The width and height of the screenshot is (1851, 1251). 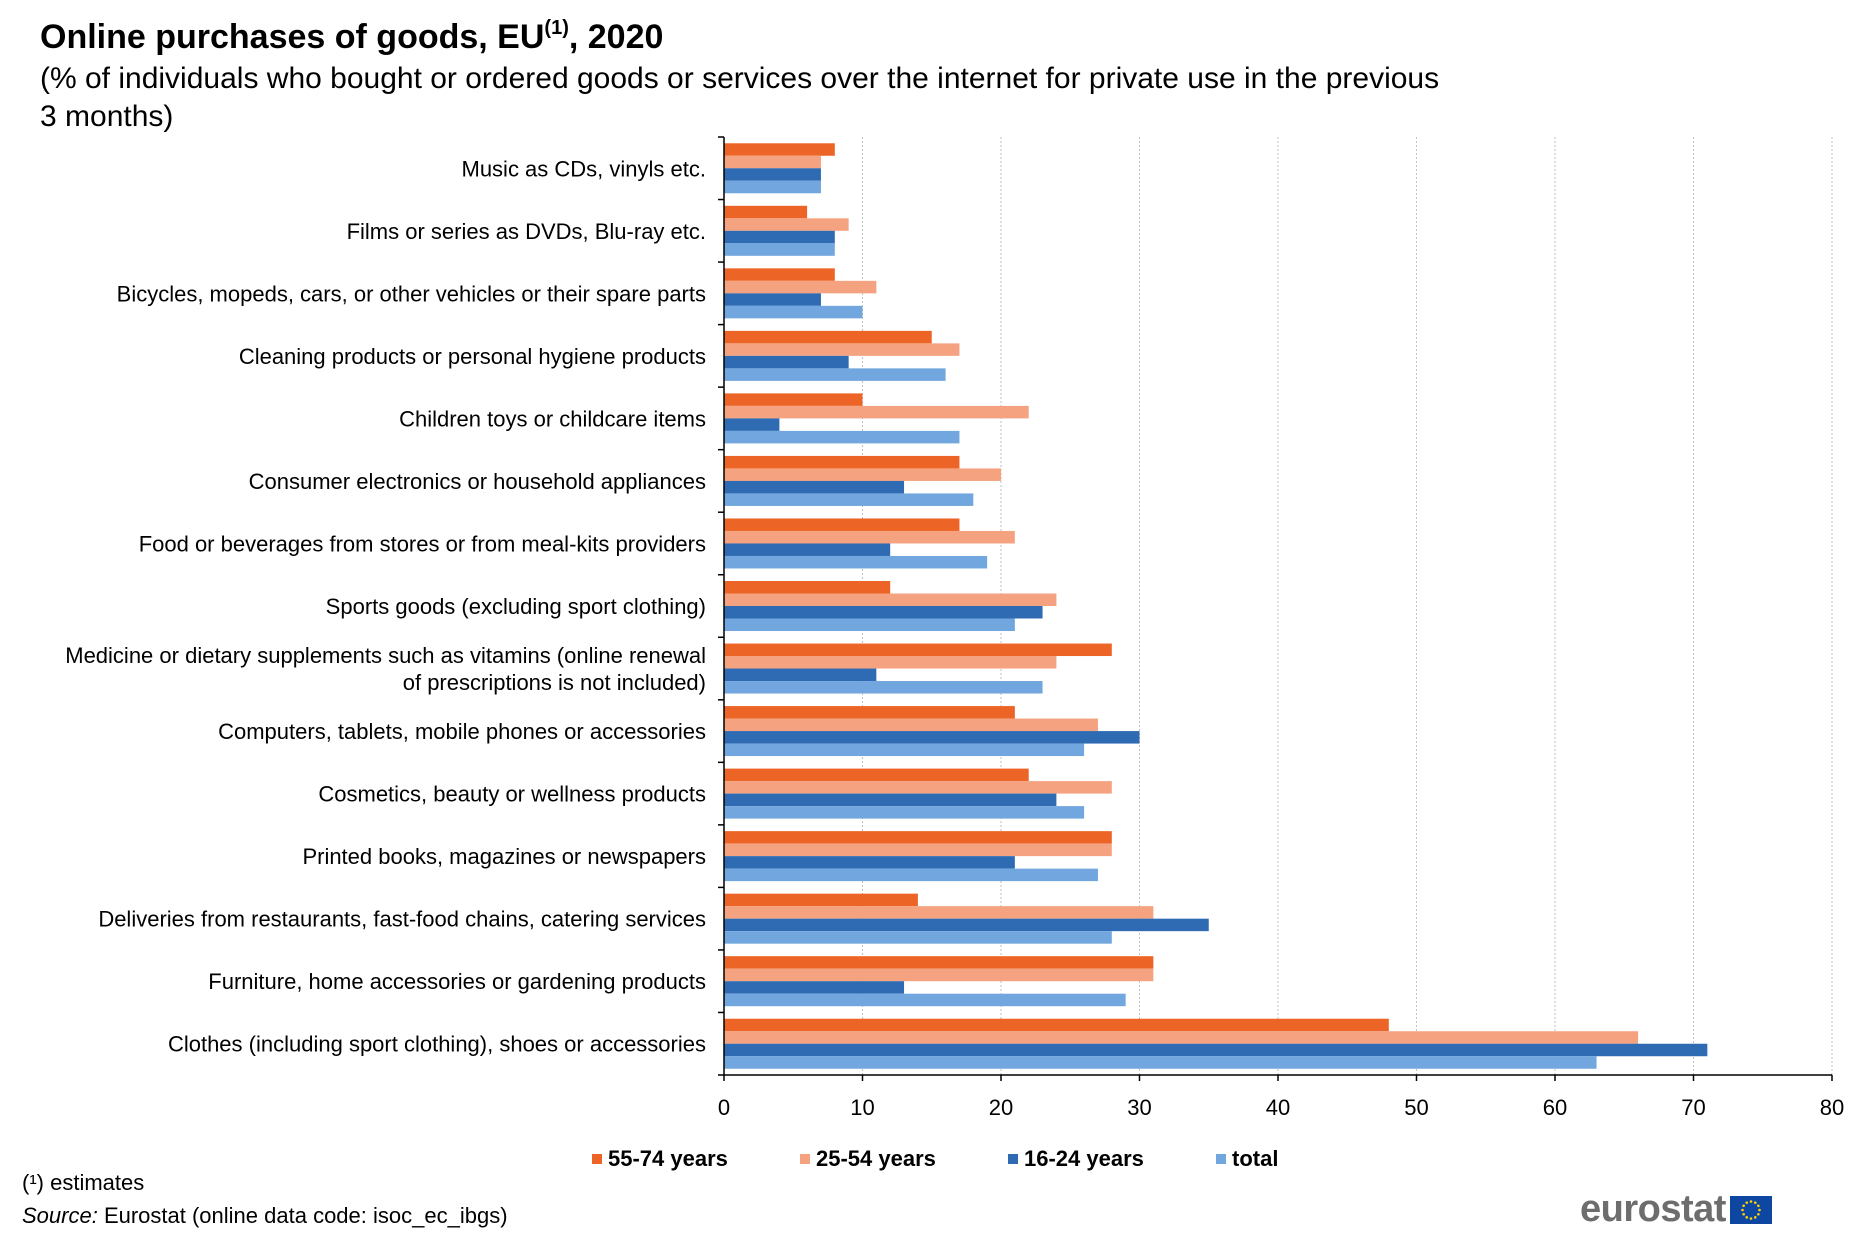 What do you see at coordinates (526, 231) in the screenshot?
I see `category-label: Films or series as DVDs, Blu-ray etc.` at bounding box center [526, 231].